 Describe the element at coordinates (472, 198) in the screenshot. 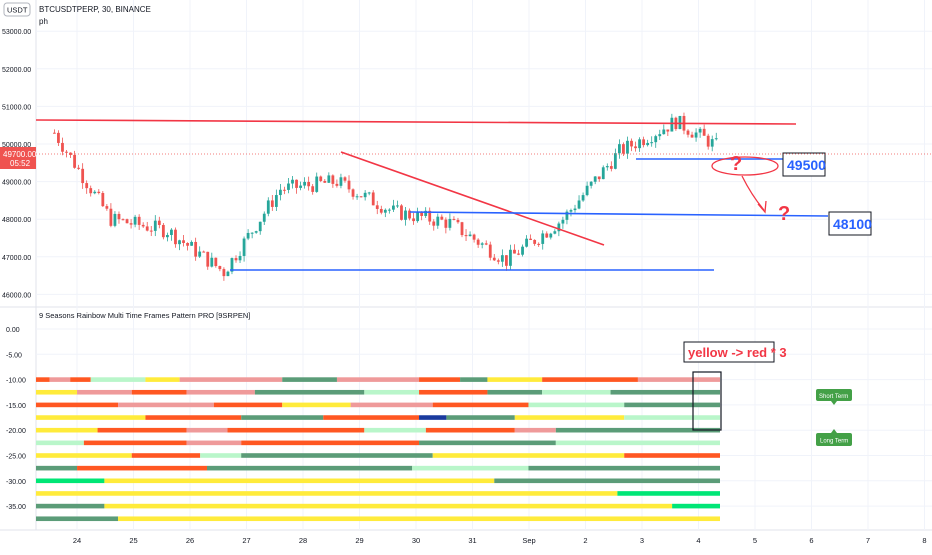

I see `descending-trendline` at that location.